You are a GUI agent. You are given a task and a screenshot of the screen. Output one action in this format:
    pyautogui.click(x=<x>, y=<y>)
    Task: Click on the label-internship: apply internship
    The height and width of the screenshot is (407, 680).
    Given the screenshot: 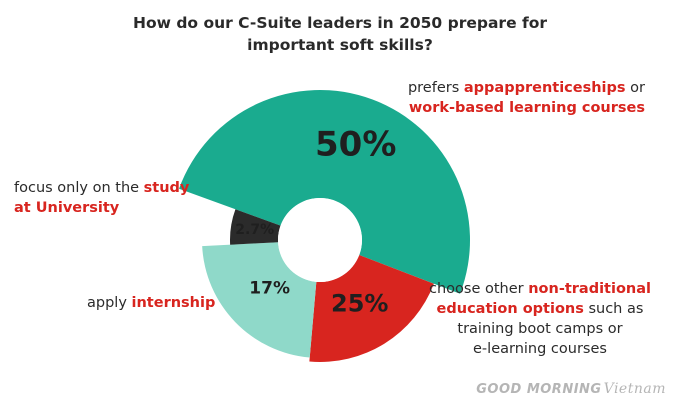 What is the action you would take?
    pyautogui.click(x=151, y=303)
    